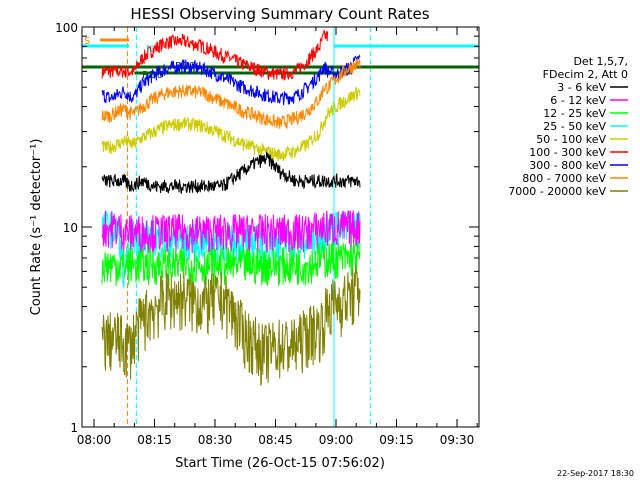 The width and height of the screenshot is (640, 480). Describe the element at coordinates (66, 28) in the screenshot. I see `y-tick-label: 100` at that location.